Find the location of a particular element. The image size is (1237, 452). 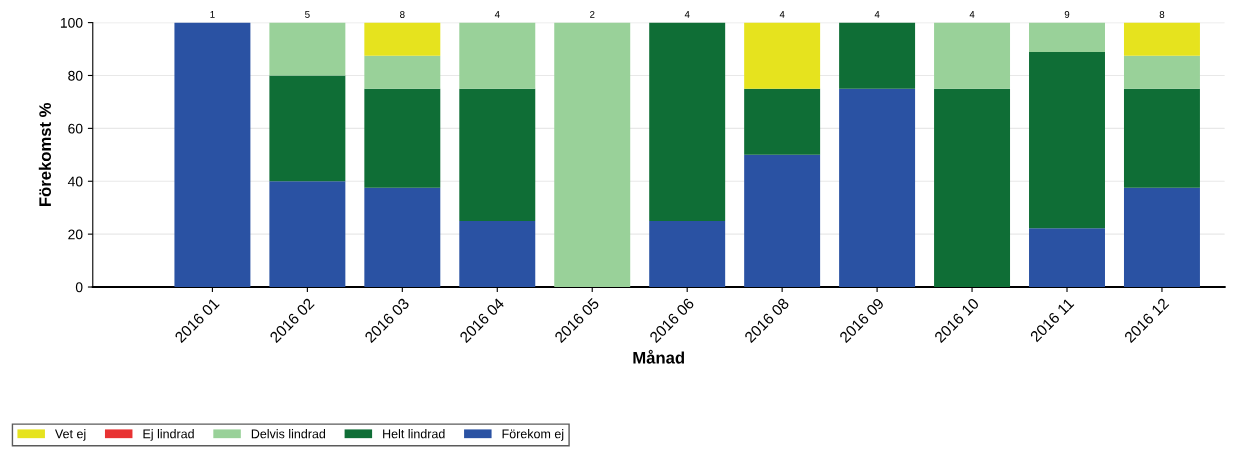

legend-label: Helt lindrad is located at coordinates (414, 434).